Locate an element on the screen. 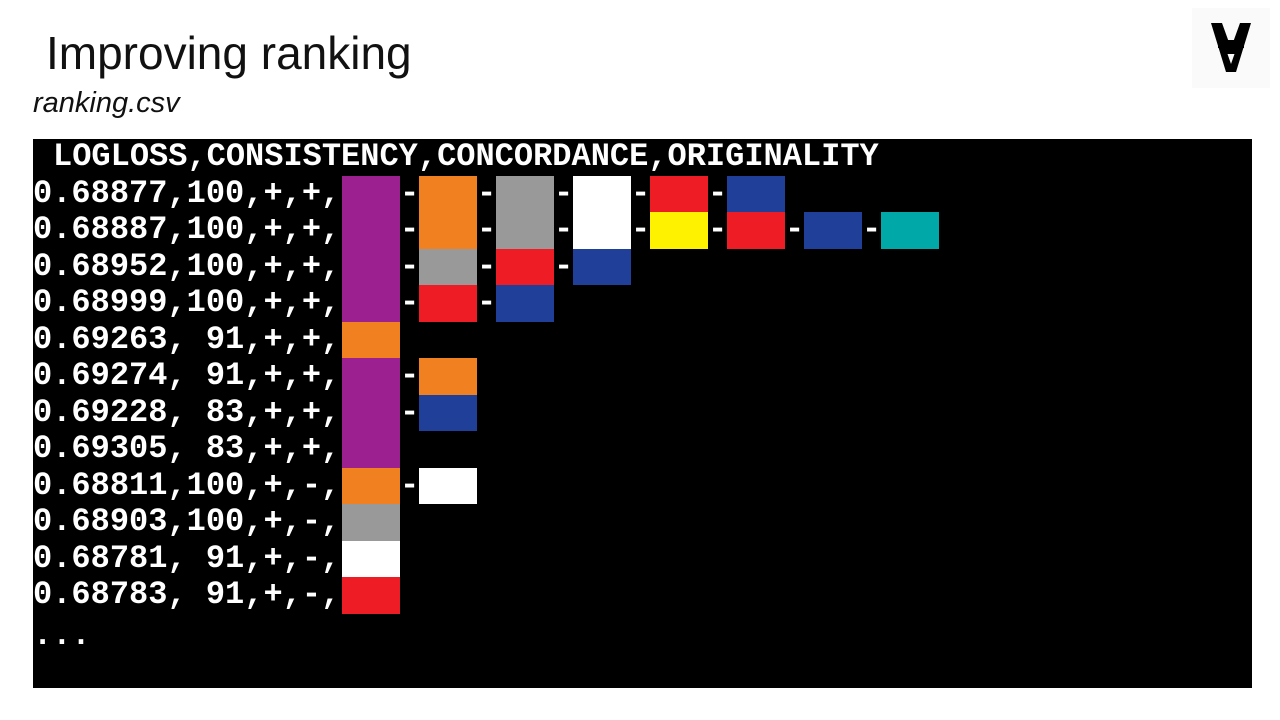 This screenshot has height=720, width=1280. ranking-row: 0.68903,100,+,-, is located at coordinates (642, 522).